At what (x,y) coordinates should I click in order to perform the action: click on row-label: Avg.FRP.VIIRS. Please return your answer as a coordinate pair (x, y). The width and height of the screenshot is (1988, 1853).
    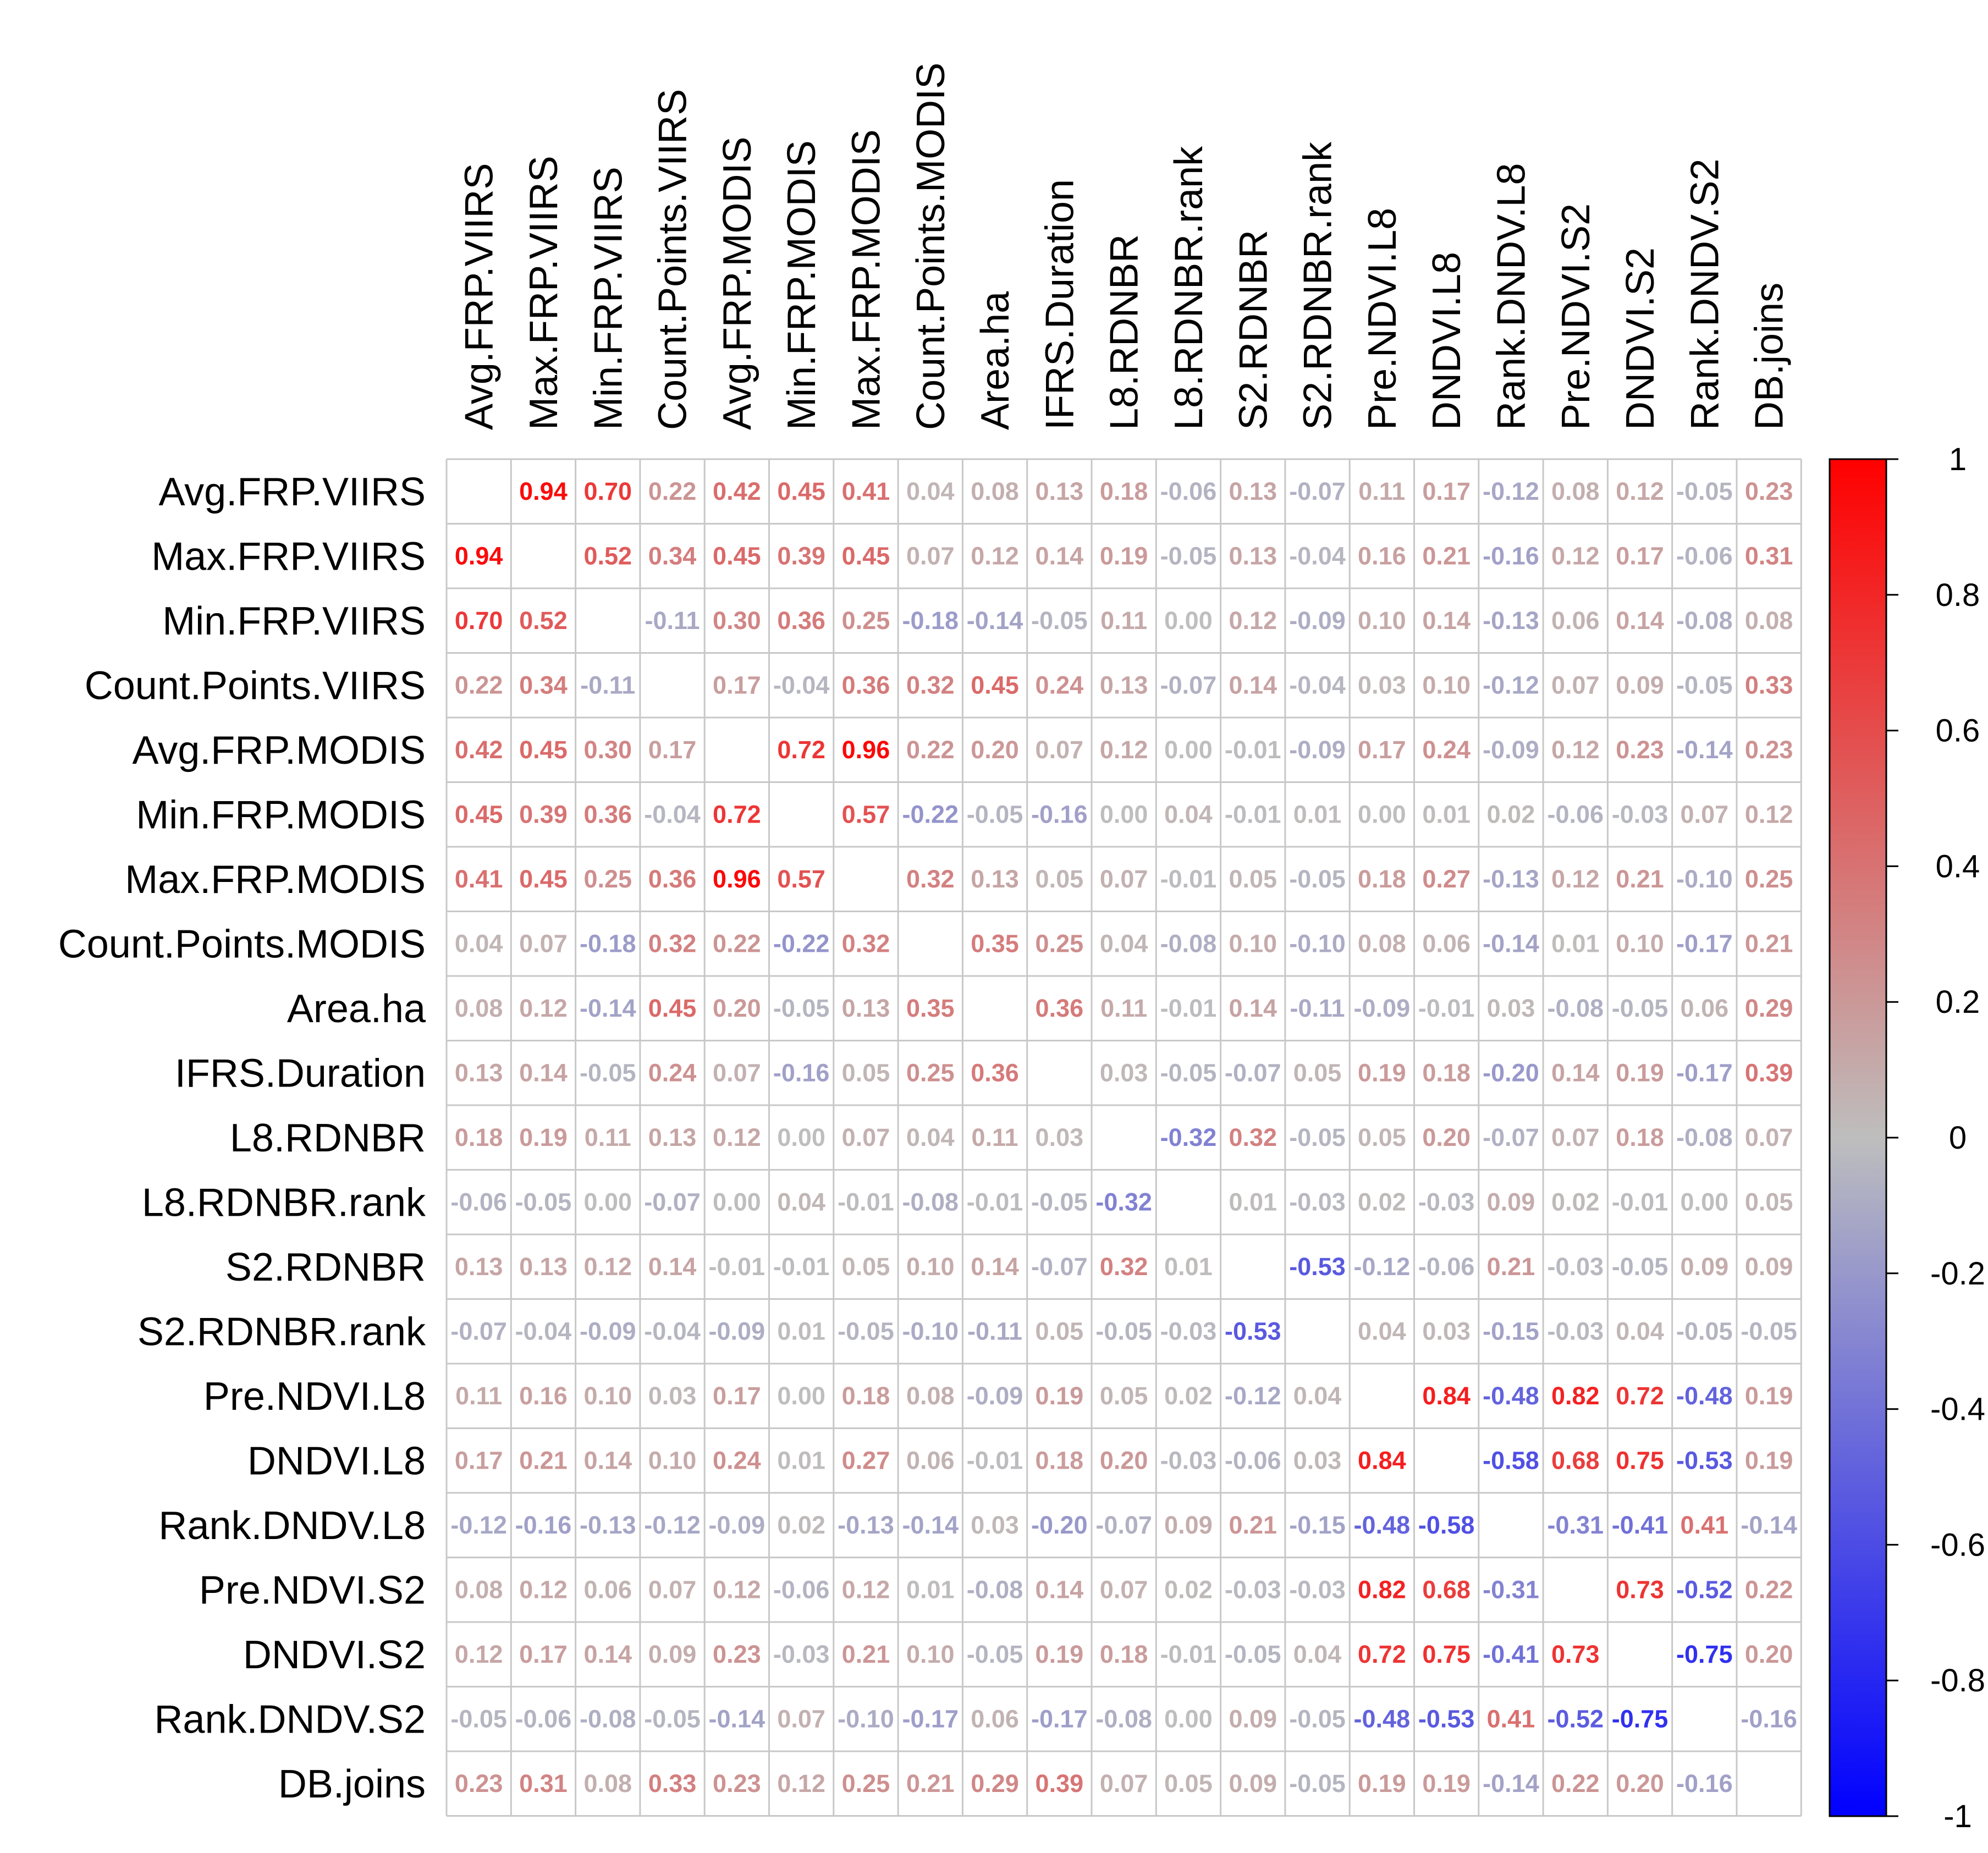
    Looking at the image, I should click on (292, 492).